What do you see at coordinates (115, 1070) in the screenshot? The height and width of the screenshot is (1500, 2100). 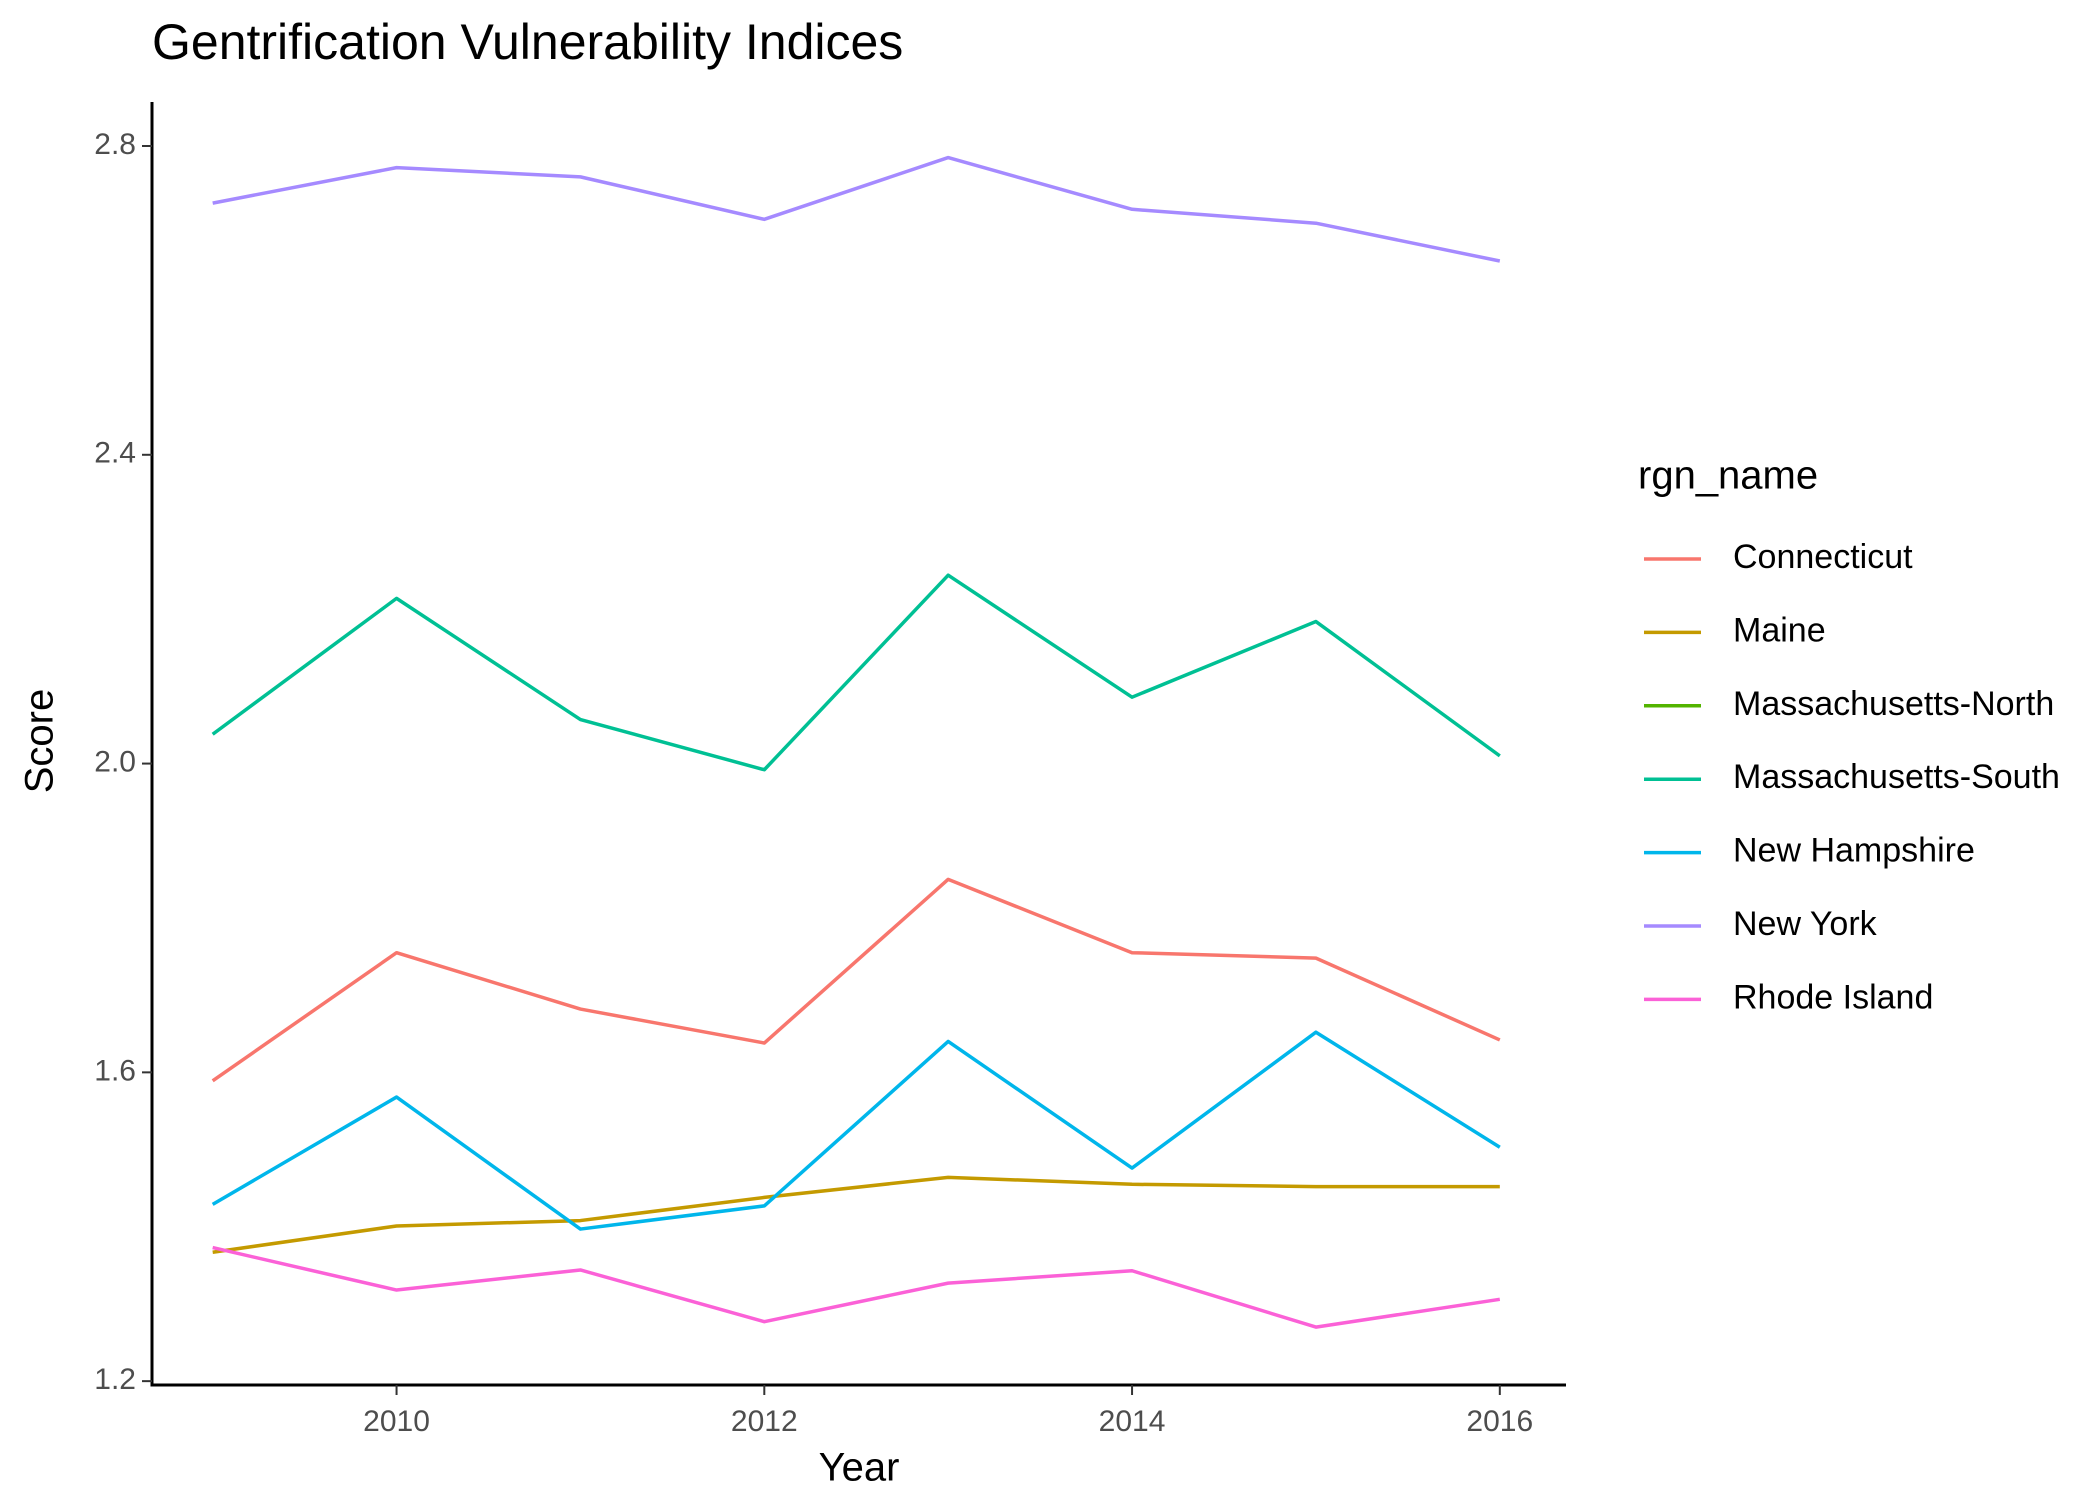 I see `y-tick-label: 1.6` at bounding box center [115, 1070].